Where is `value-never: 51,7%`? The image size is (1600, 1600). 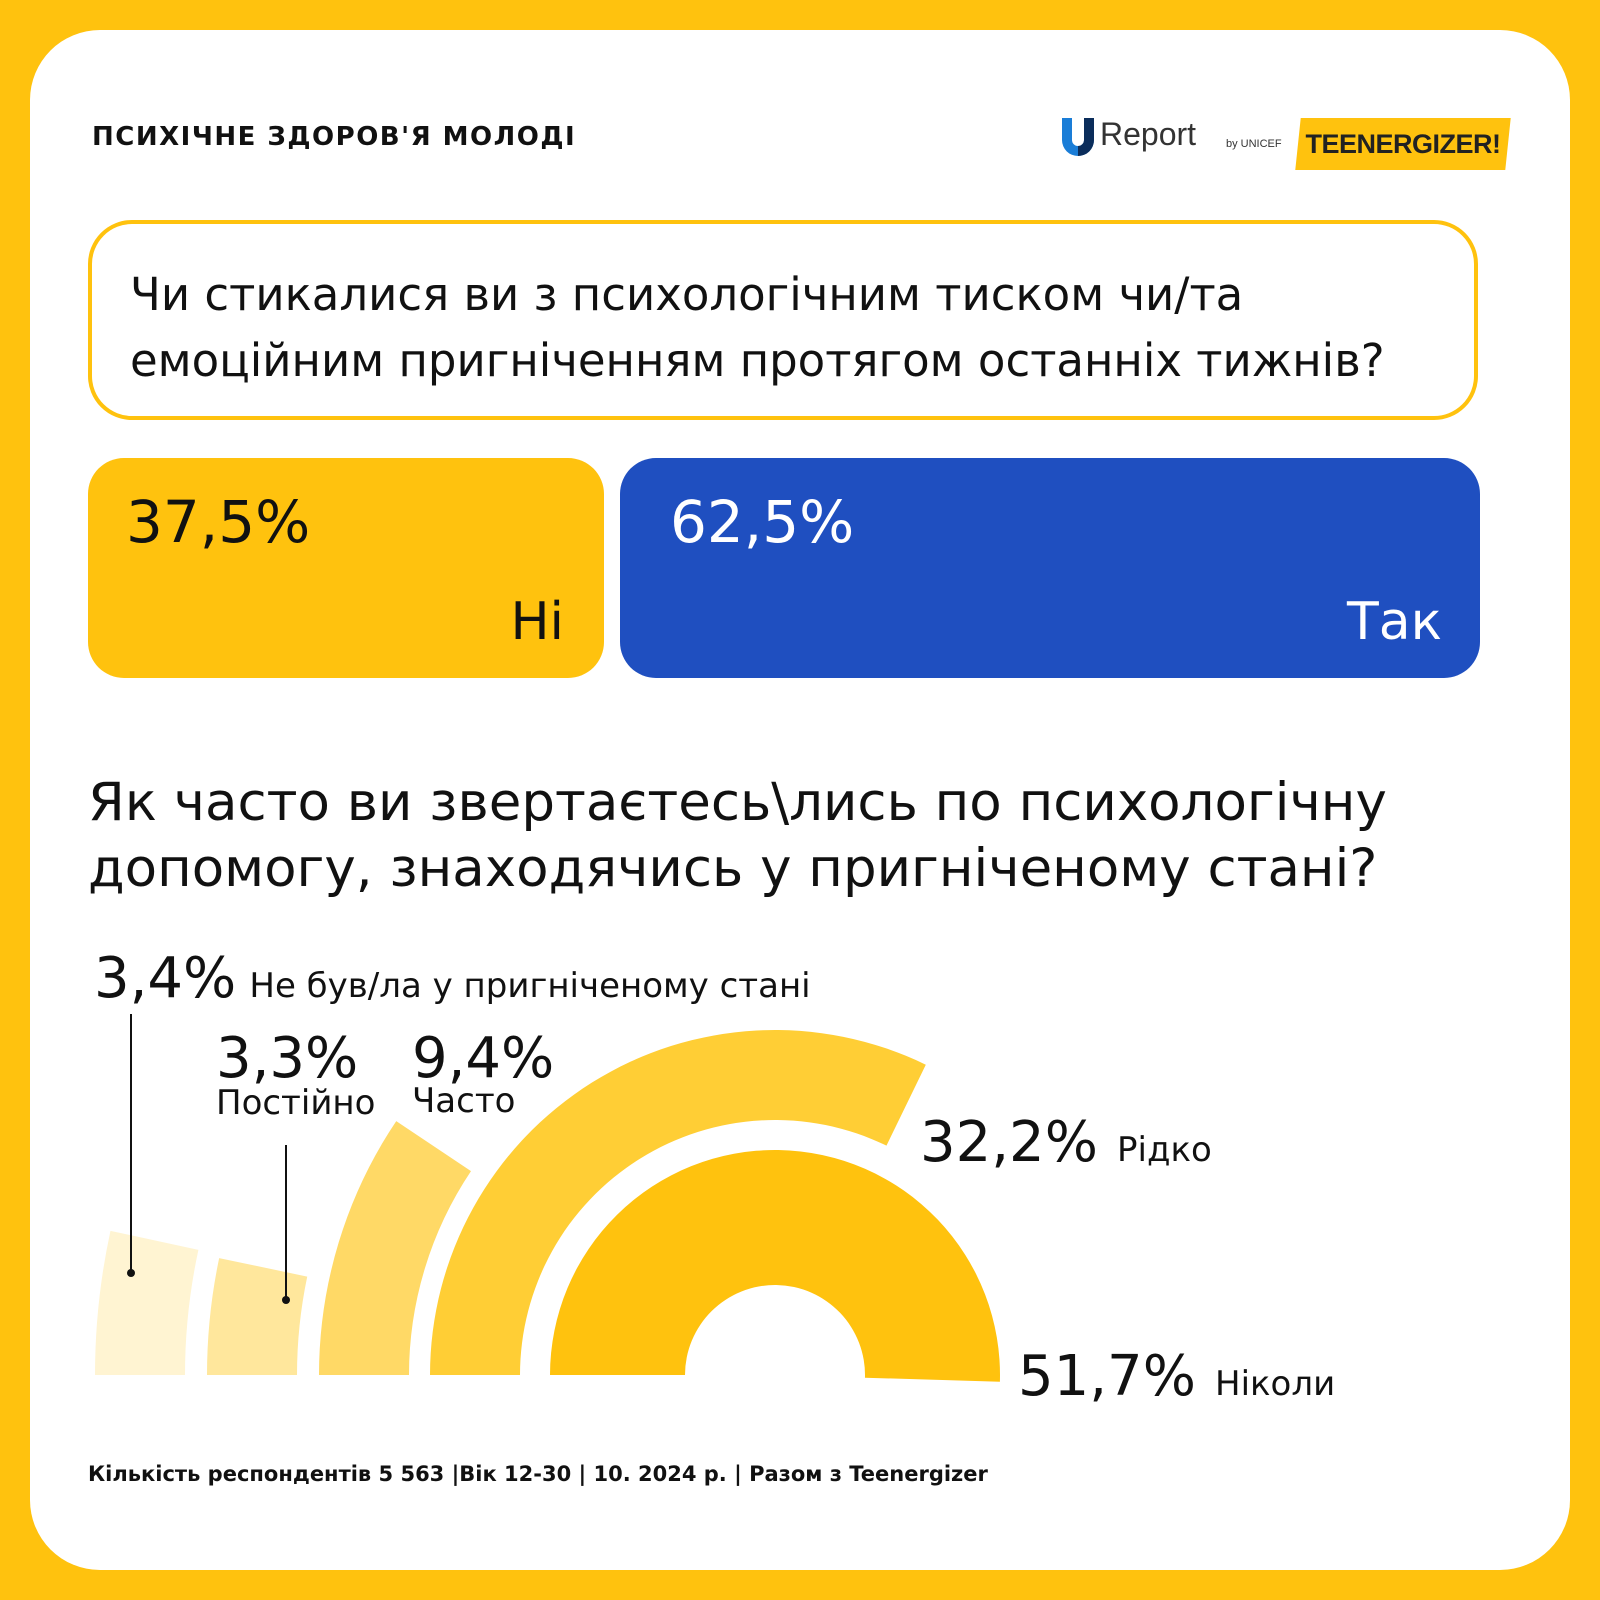
value-never: 51,7% is located at coordinates (1107, 1376).